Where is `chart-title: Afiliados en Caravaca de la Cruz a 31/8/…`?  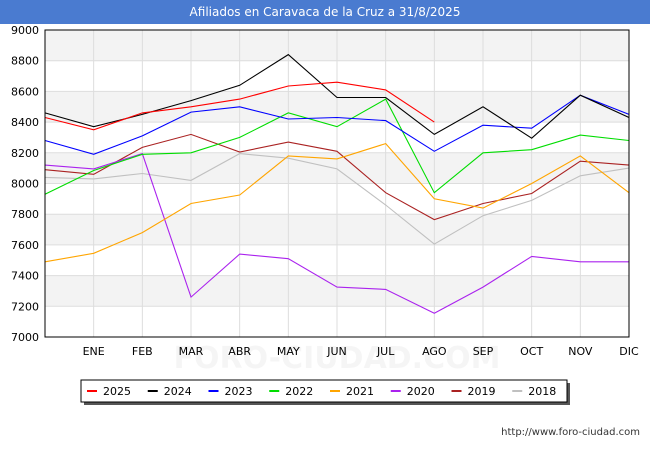 chart-title: Afiliados en Caravaca de la Cruz a 31/8/… is located at coordinates (325, 12).